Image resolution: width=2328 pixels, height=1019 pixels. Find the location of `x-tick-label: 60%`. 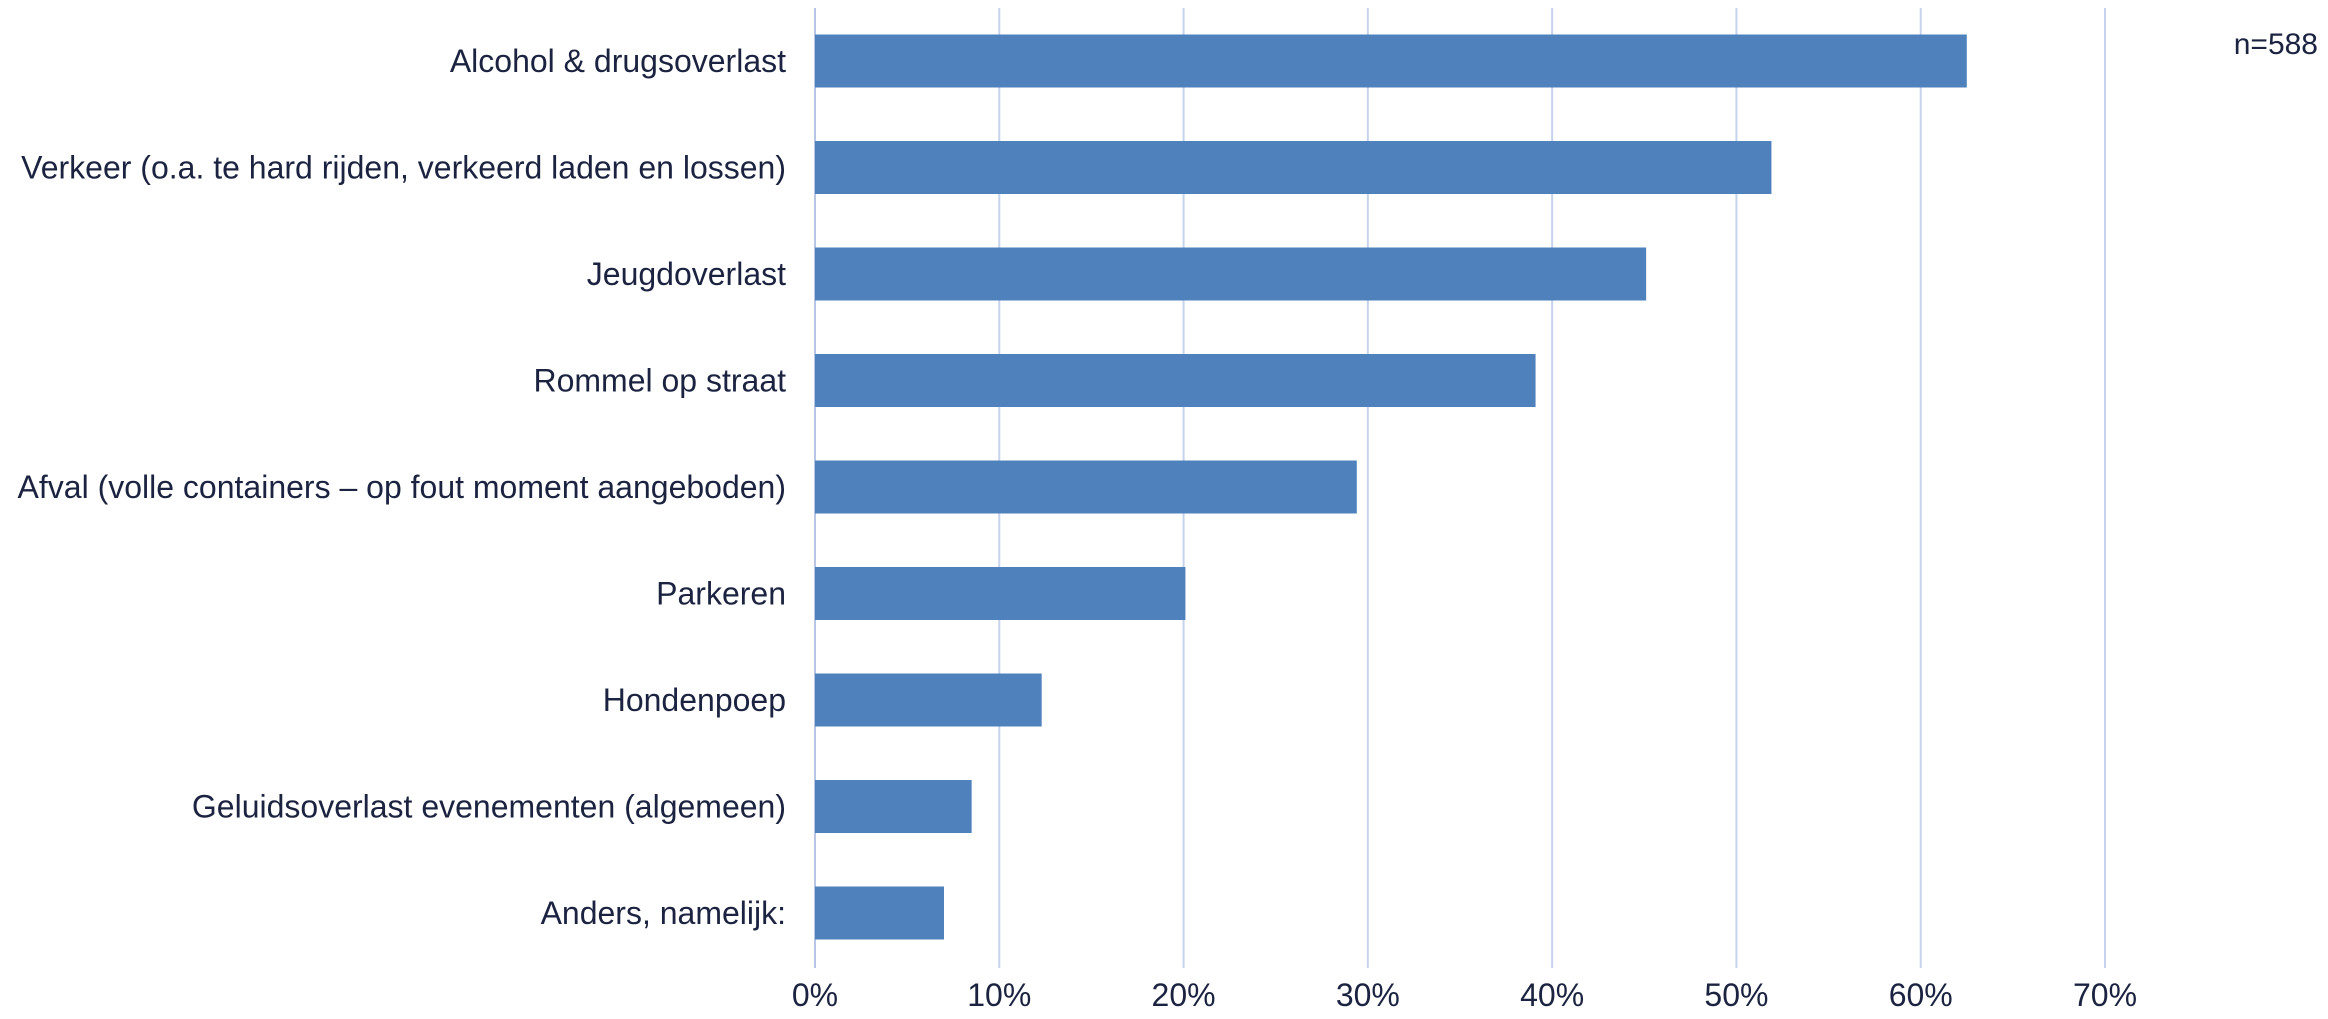

x-tick-label: 60% is located at coordinates (1921, 995).